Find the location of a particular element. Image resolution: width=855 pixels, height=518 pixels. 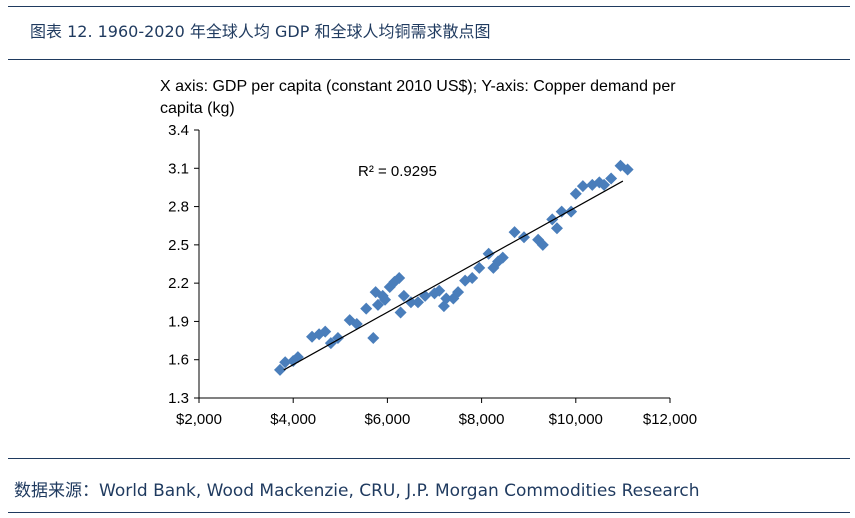

x-tick-label: $10,000 is located at coordinates (576, 419).